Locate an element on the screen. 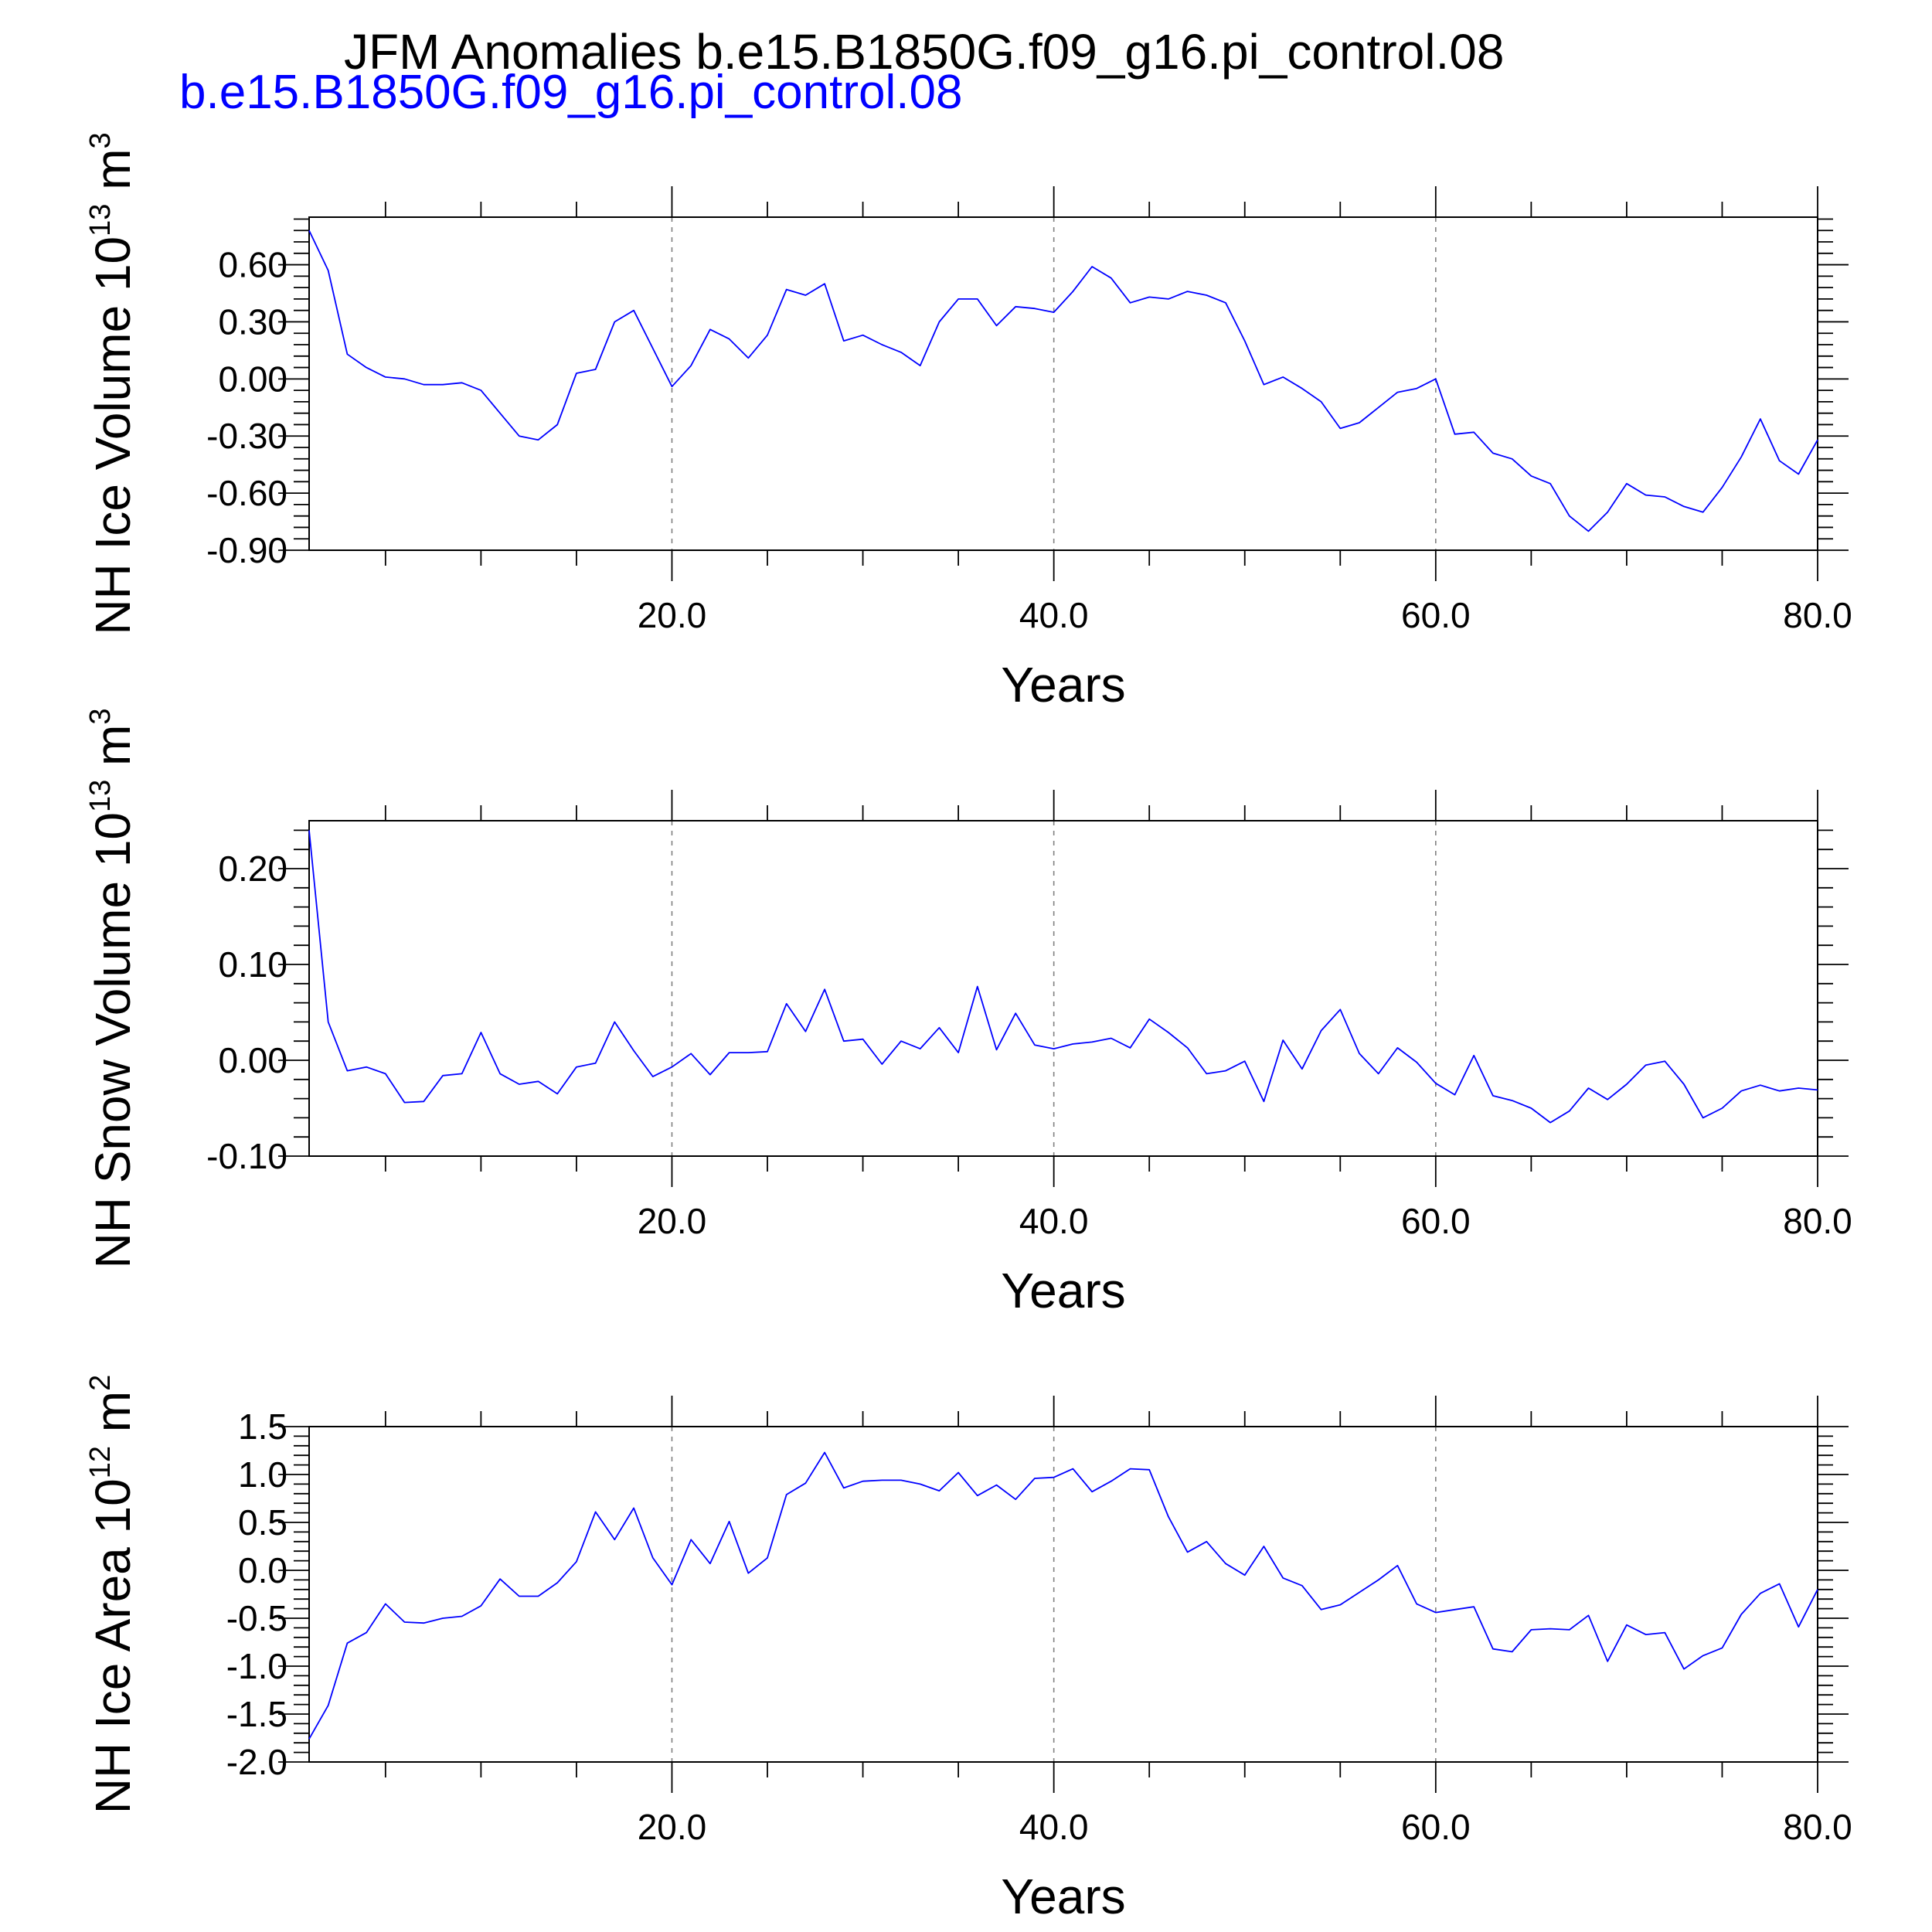  y-tick-label: 0.5 is located at coordinates (262, 1523).